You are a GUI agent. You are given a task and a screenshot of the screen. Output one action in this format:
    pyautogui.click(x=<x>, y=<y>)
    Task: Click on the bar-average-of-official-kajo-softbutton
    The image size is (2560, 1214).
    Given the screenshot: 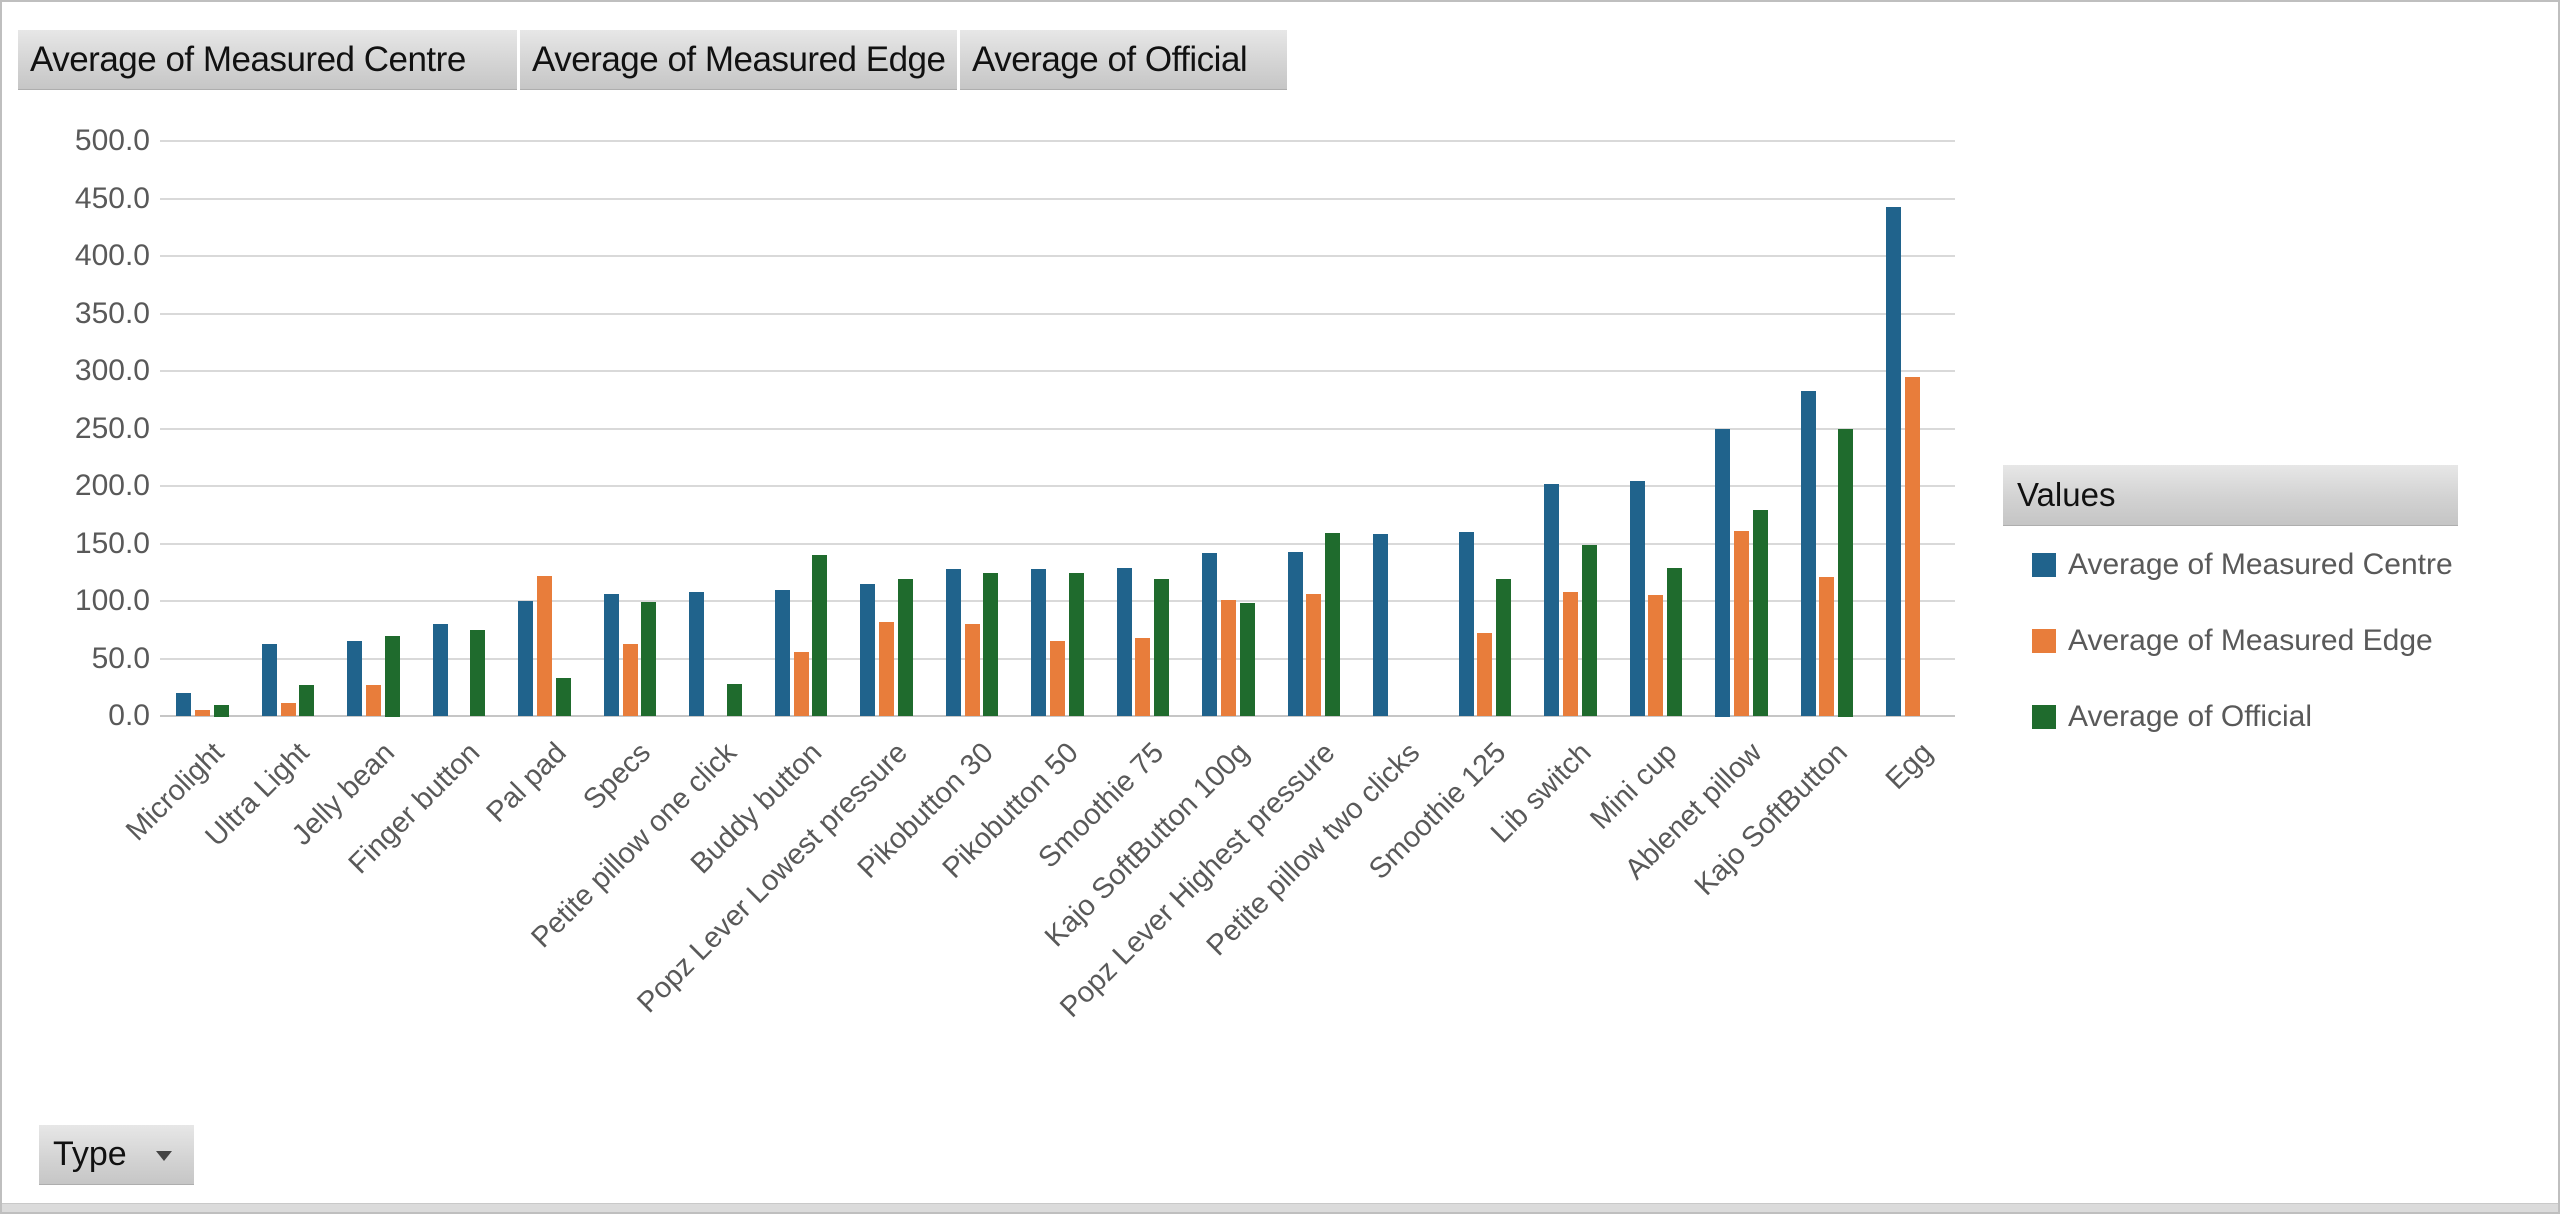 What is the action you would take?
    pyautogui.click(x=1845, y=573)
    